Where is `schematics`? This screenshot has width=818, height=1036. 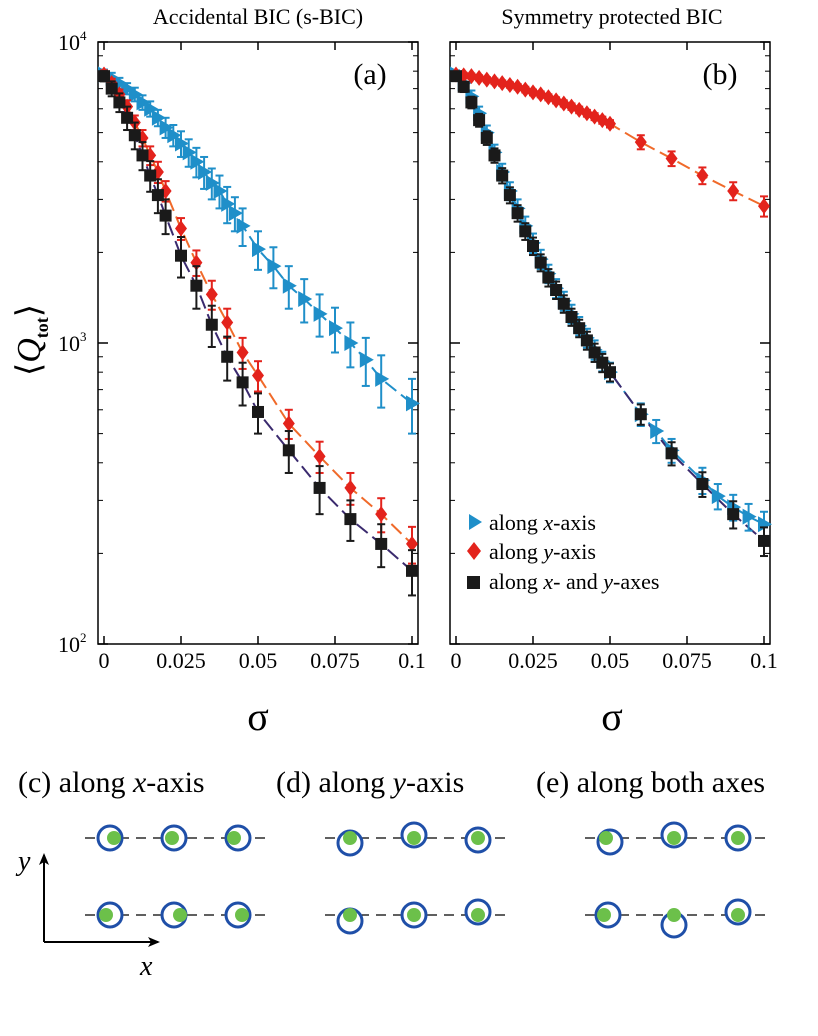 schematics is located at coordinates (425, 880).